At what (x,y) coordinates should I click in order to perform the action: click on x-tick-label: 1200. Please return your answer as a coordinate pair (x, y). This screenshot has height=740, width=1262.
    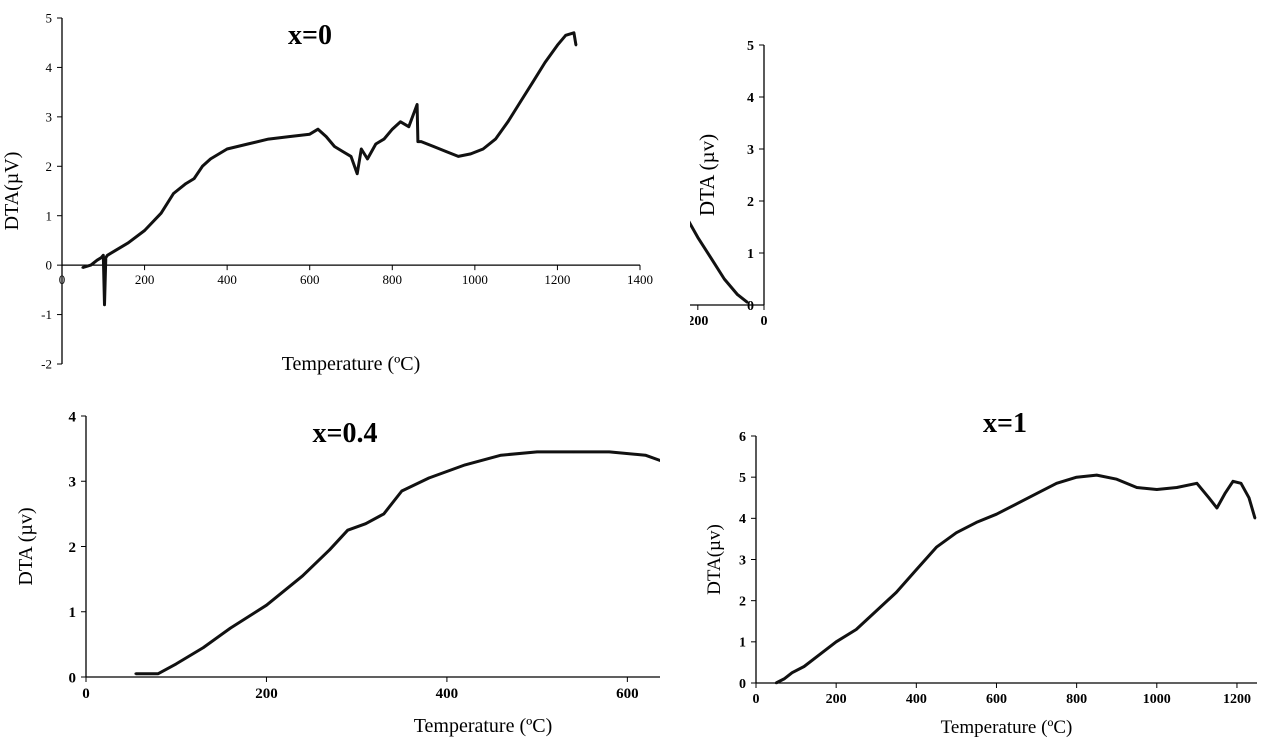
    Looking at the image, I should click on (557, 279).